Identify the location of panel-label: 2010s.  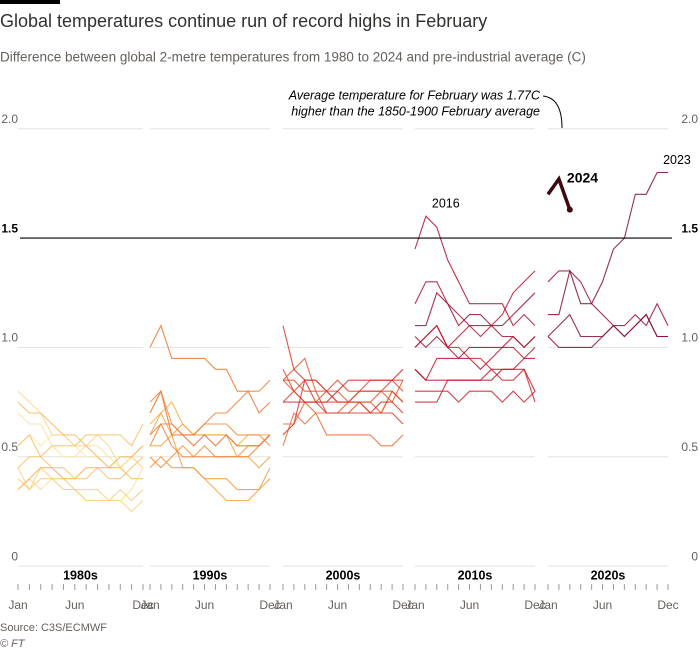
(475, 575).